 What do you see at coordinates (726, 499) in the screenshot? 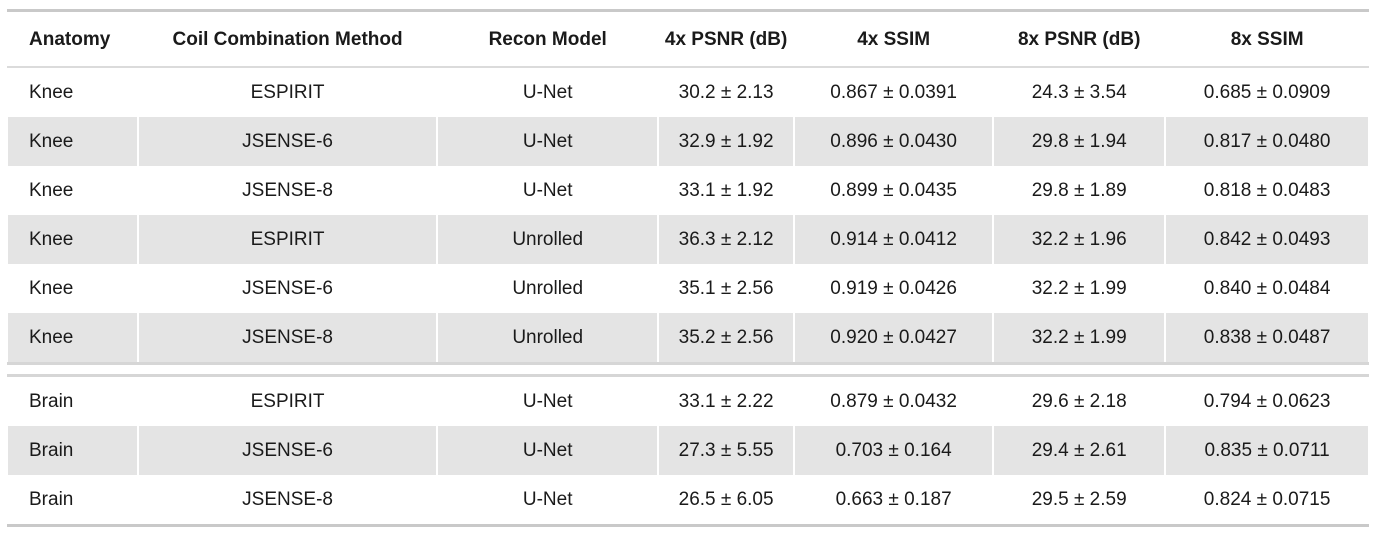
I see `table-cell-4x-psnr-db: 26.5 ± 6.05` at bounding box center [726, 499].